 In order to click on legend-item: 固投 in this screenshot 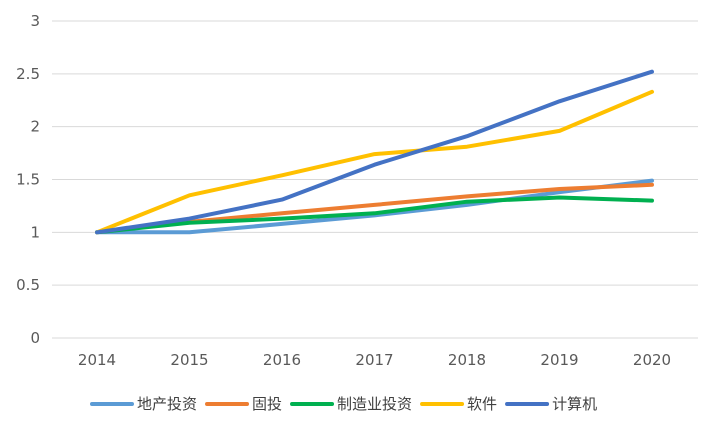, I will do `click(243, 404)`.